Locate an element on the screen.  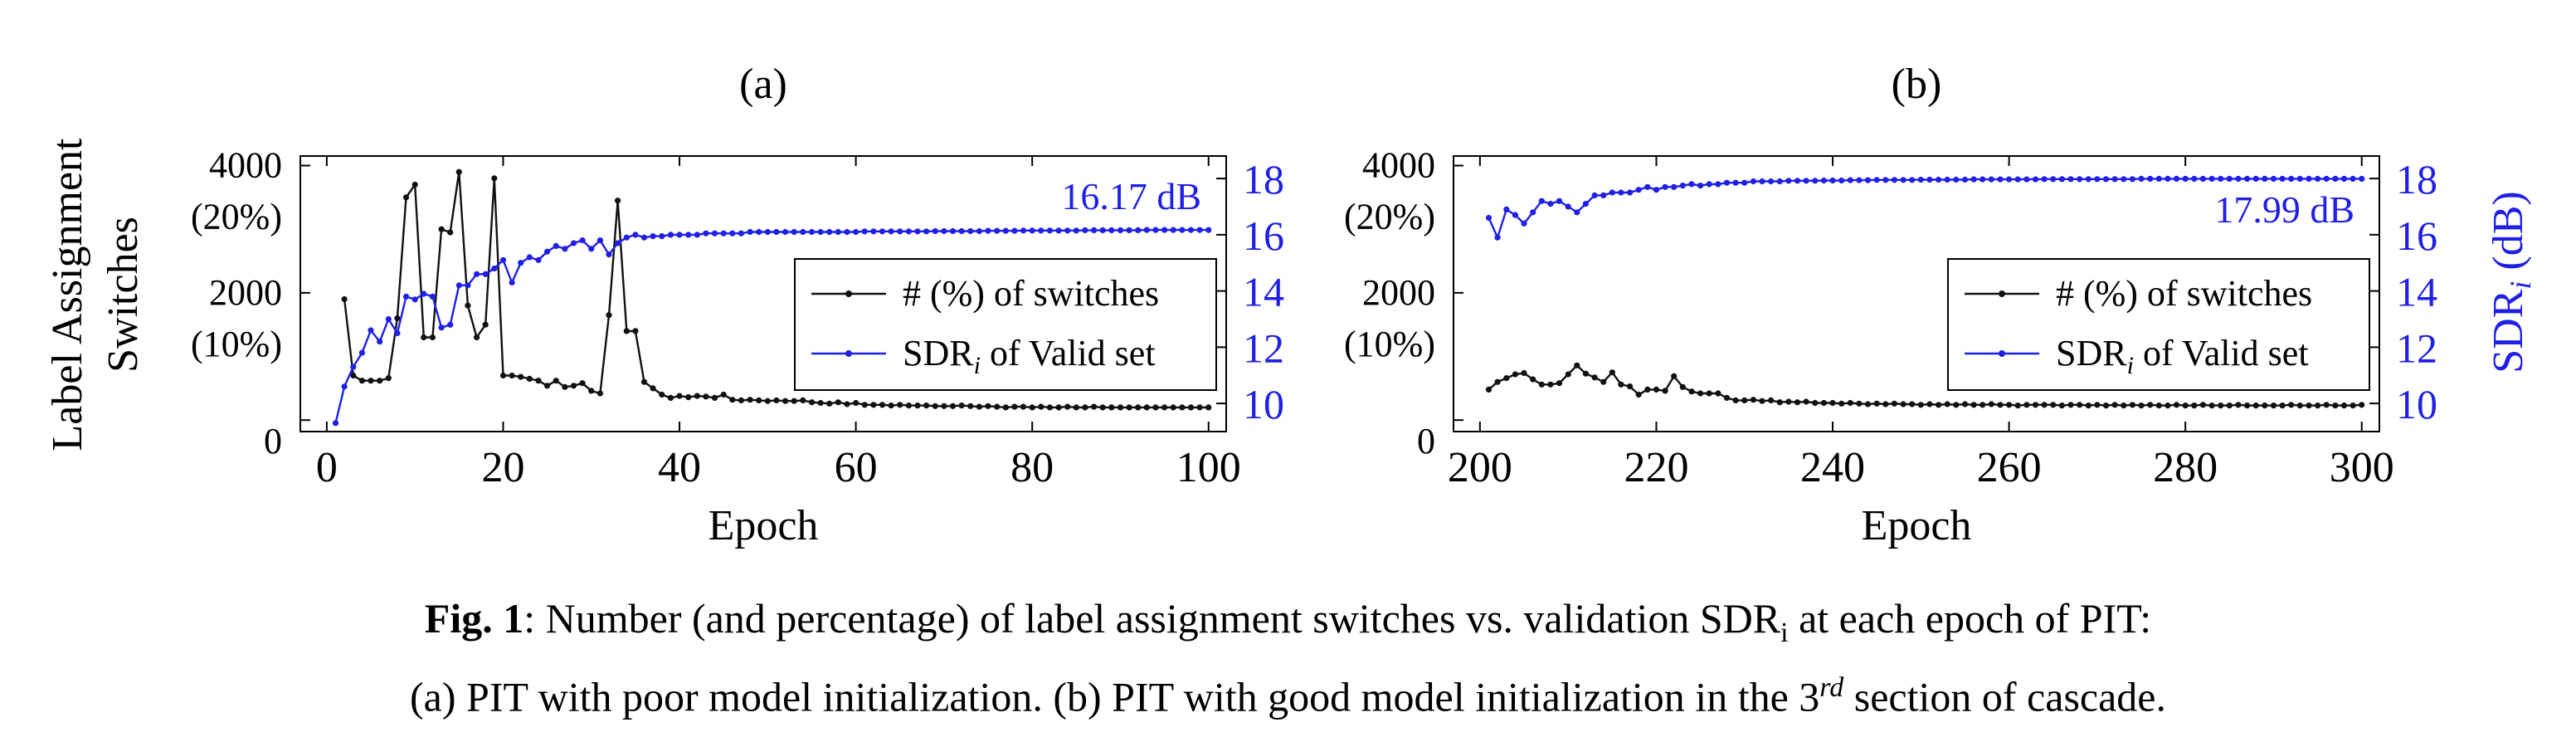
caption-line2-sup: rd is located at coordinates (1831, 687).